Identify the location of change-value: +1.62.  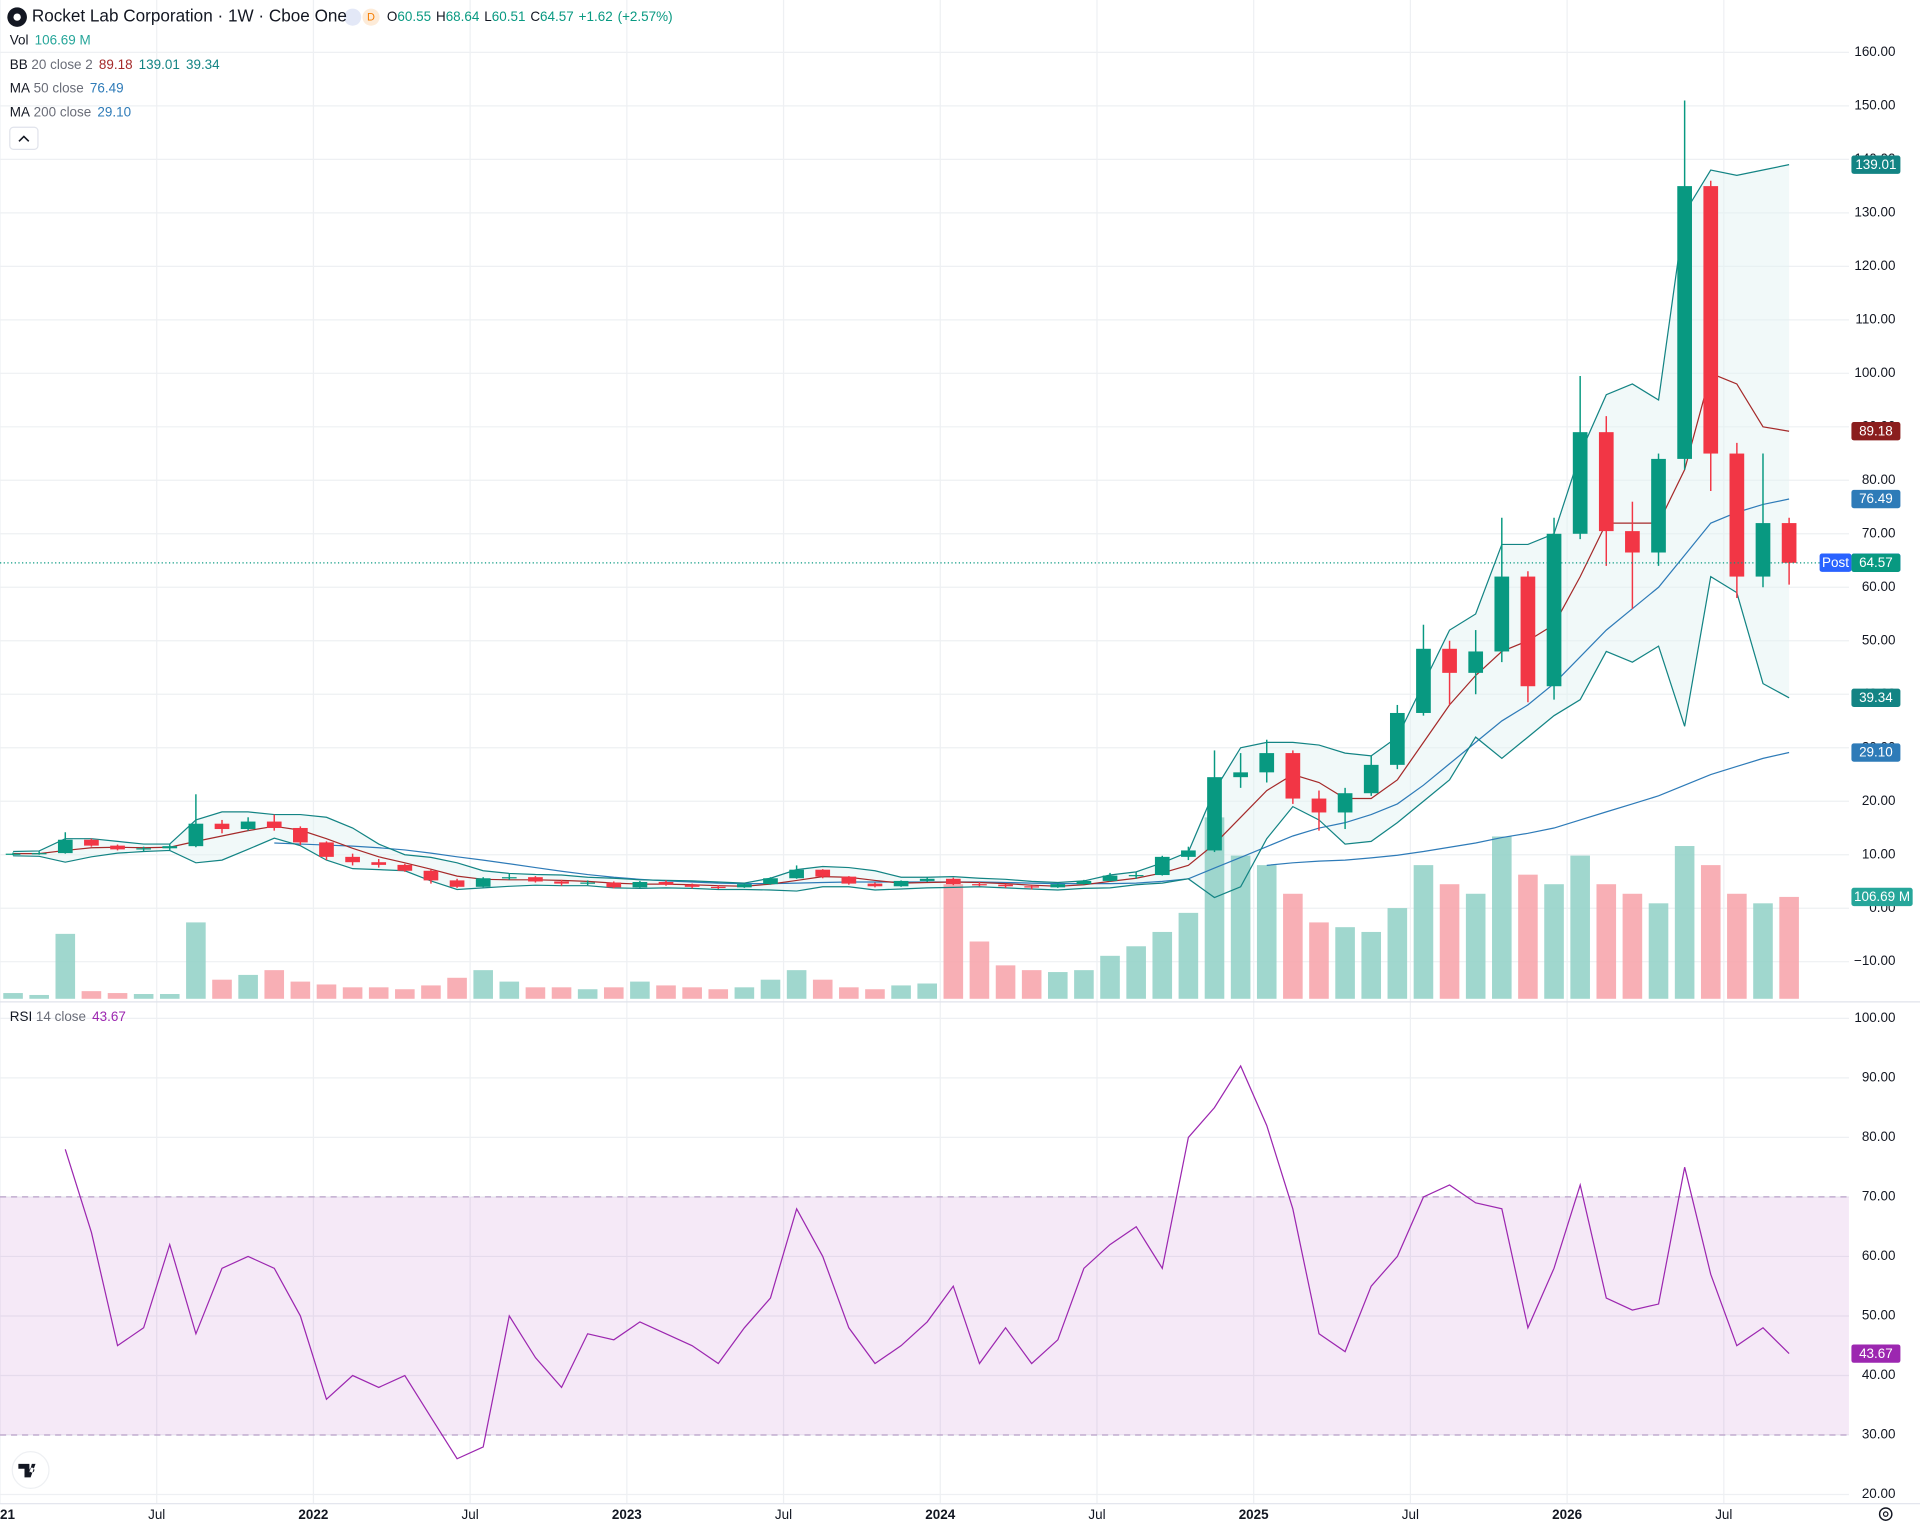
(596, 16).